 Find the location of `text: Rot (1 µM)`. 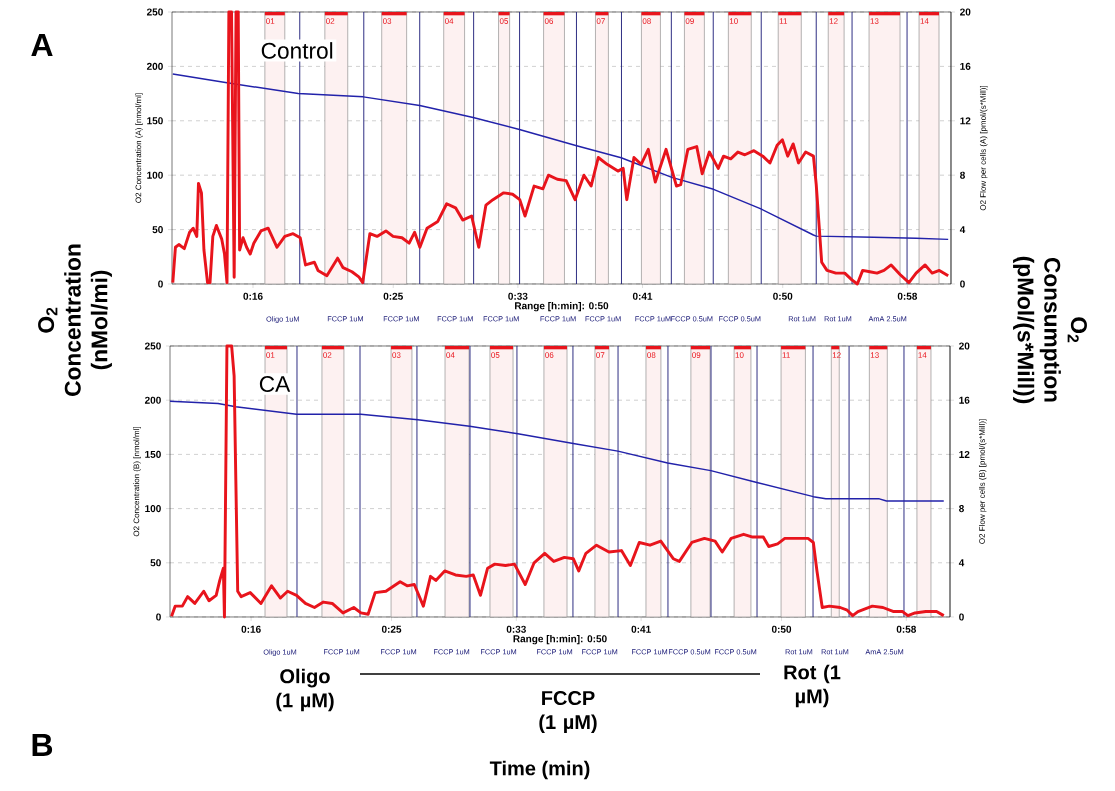

text: Rot (1 µM) is located at coordinates (812, 686).